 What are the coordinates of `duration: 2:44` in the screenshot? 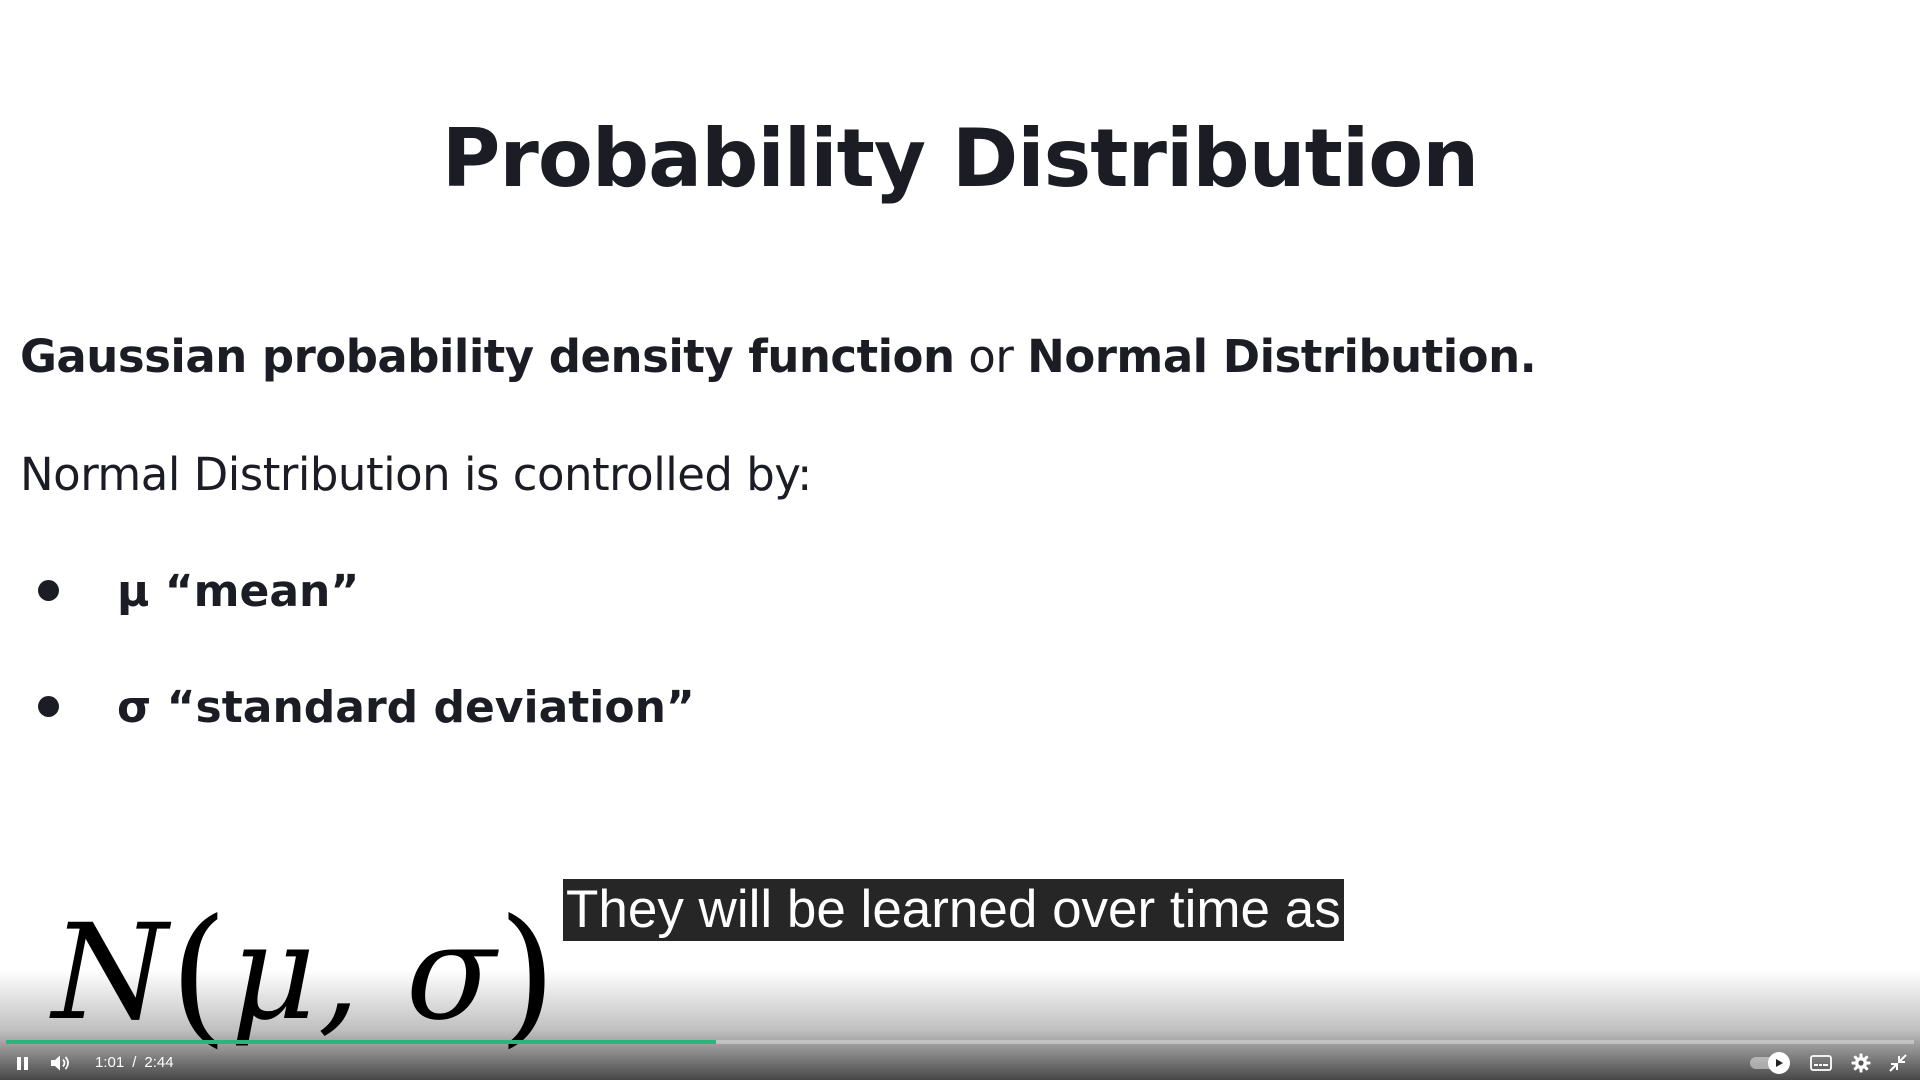 It's located at (159, 1062).